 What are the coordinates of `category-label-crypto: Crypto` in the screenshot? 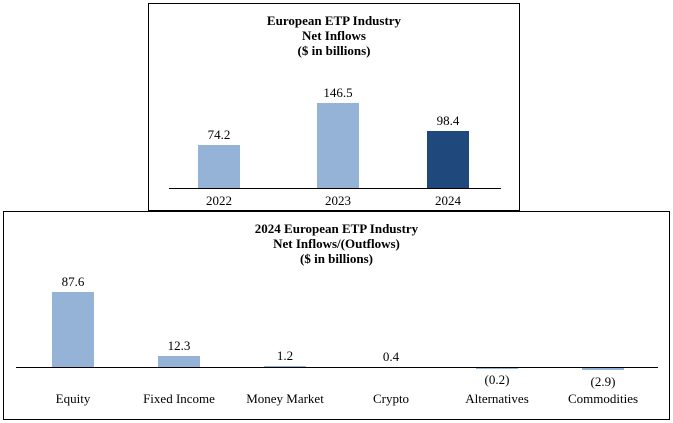 It's located at (391, 398).